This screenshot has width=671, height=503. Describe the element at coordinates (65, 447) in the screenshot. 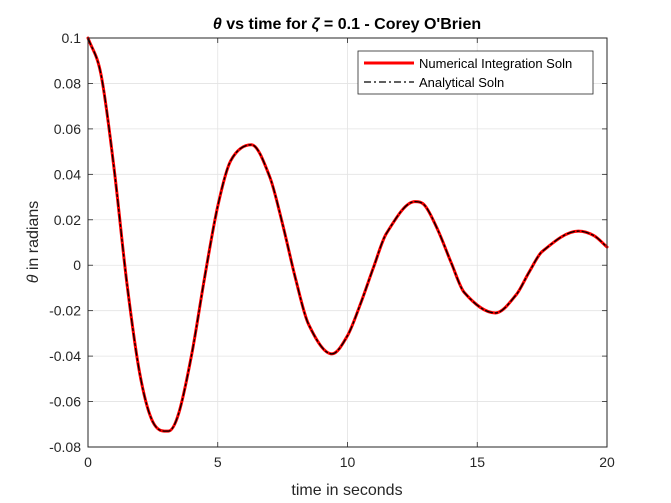

I see `y-tick-label: -0.08` at that location.